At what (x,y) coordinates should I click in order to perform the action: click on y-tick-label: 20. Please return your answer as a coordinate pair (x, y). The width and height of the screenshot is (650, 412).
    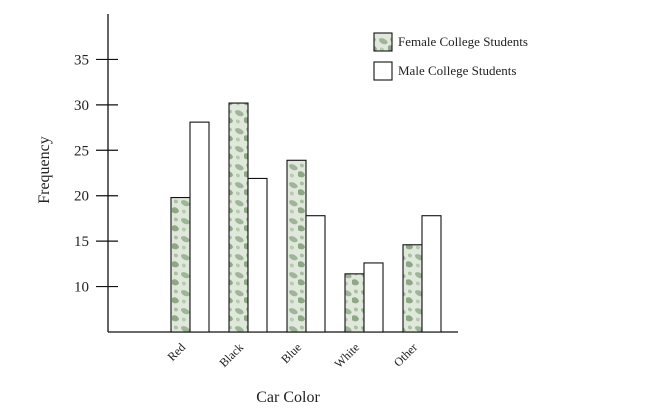
    Looking at the image, I should click on (81, 197).